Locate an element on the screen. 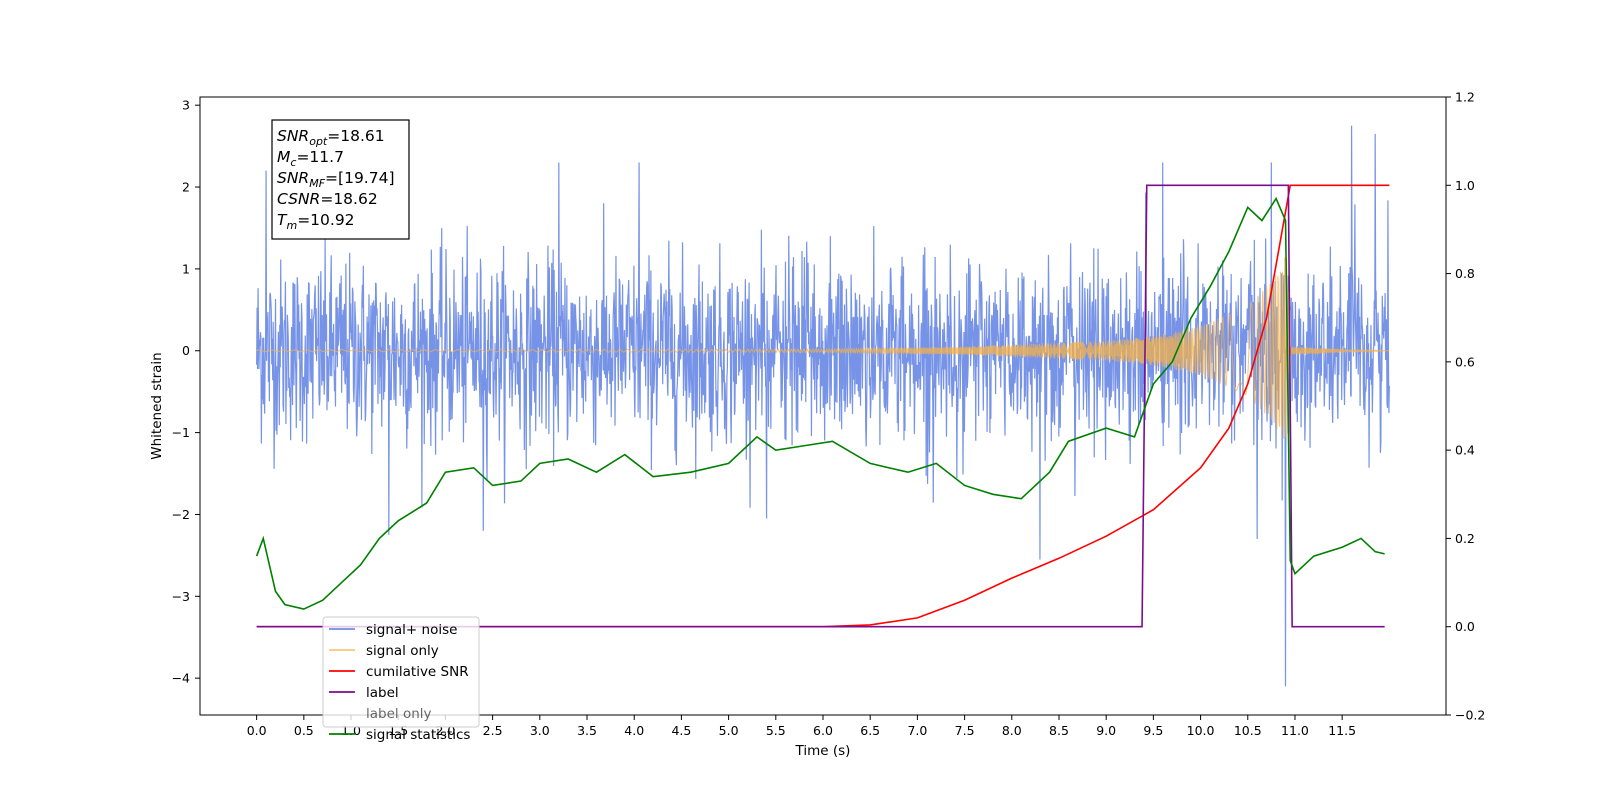 The image size is (1600, 800). x-tick-label: 3.0 is located at coordinates (540, 730).